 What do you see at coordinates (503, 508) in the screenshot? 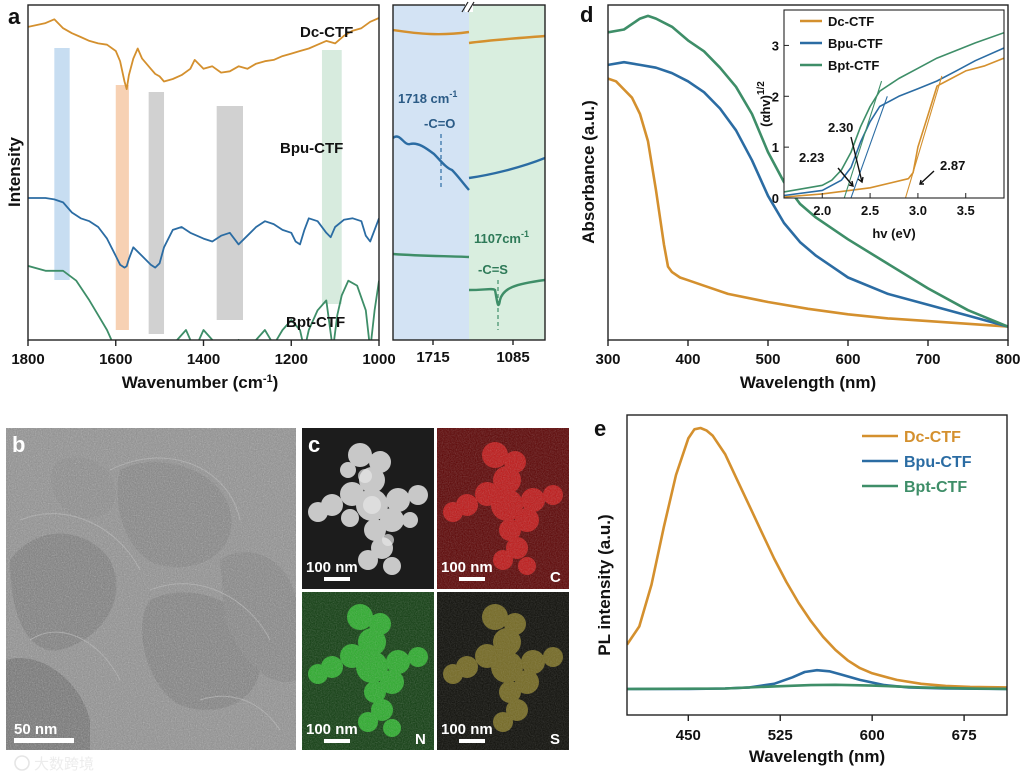
I see `map-c-image` at bounding box center [503, 508].